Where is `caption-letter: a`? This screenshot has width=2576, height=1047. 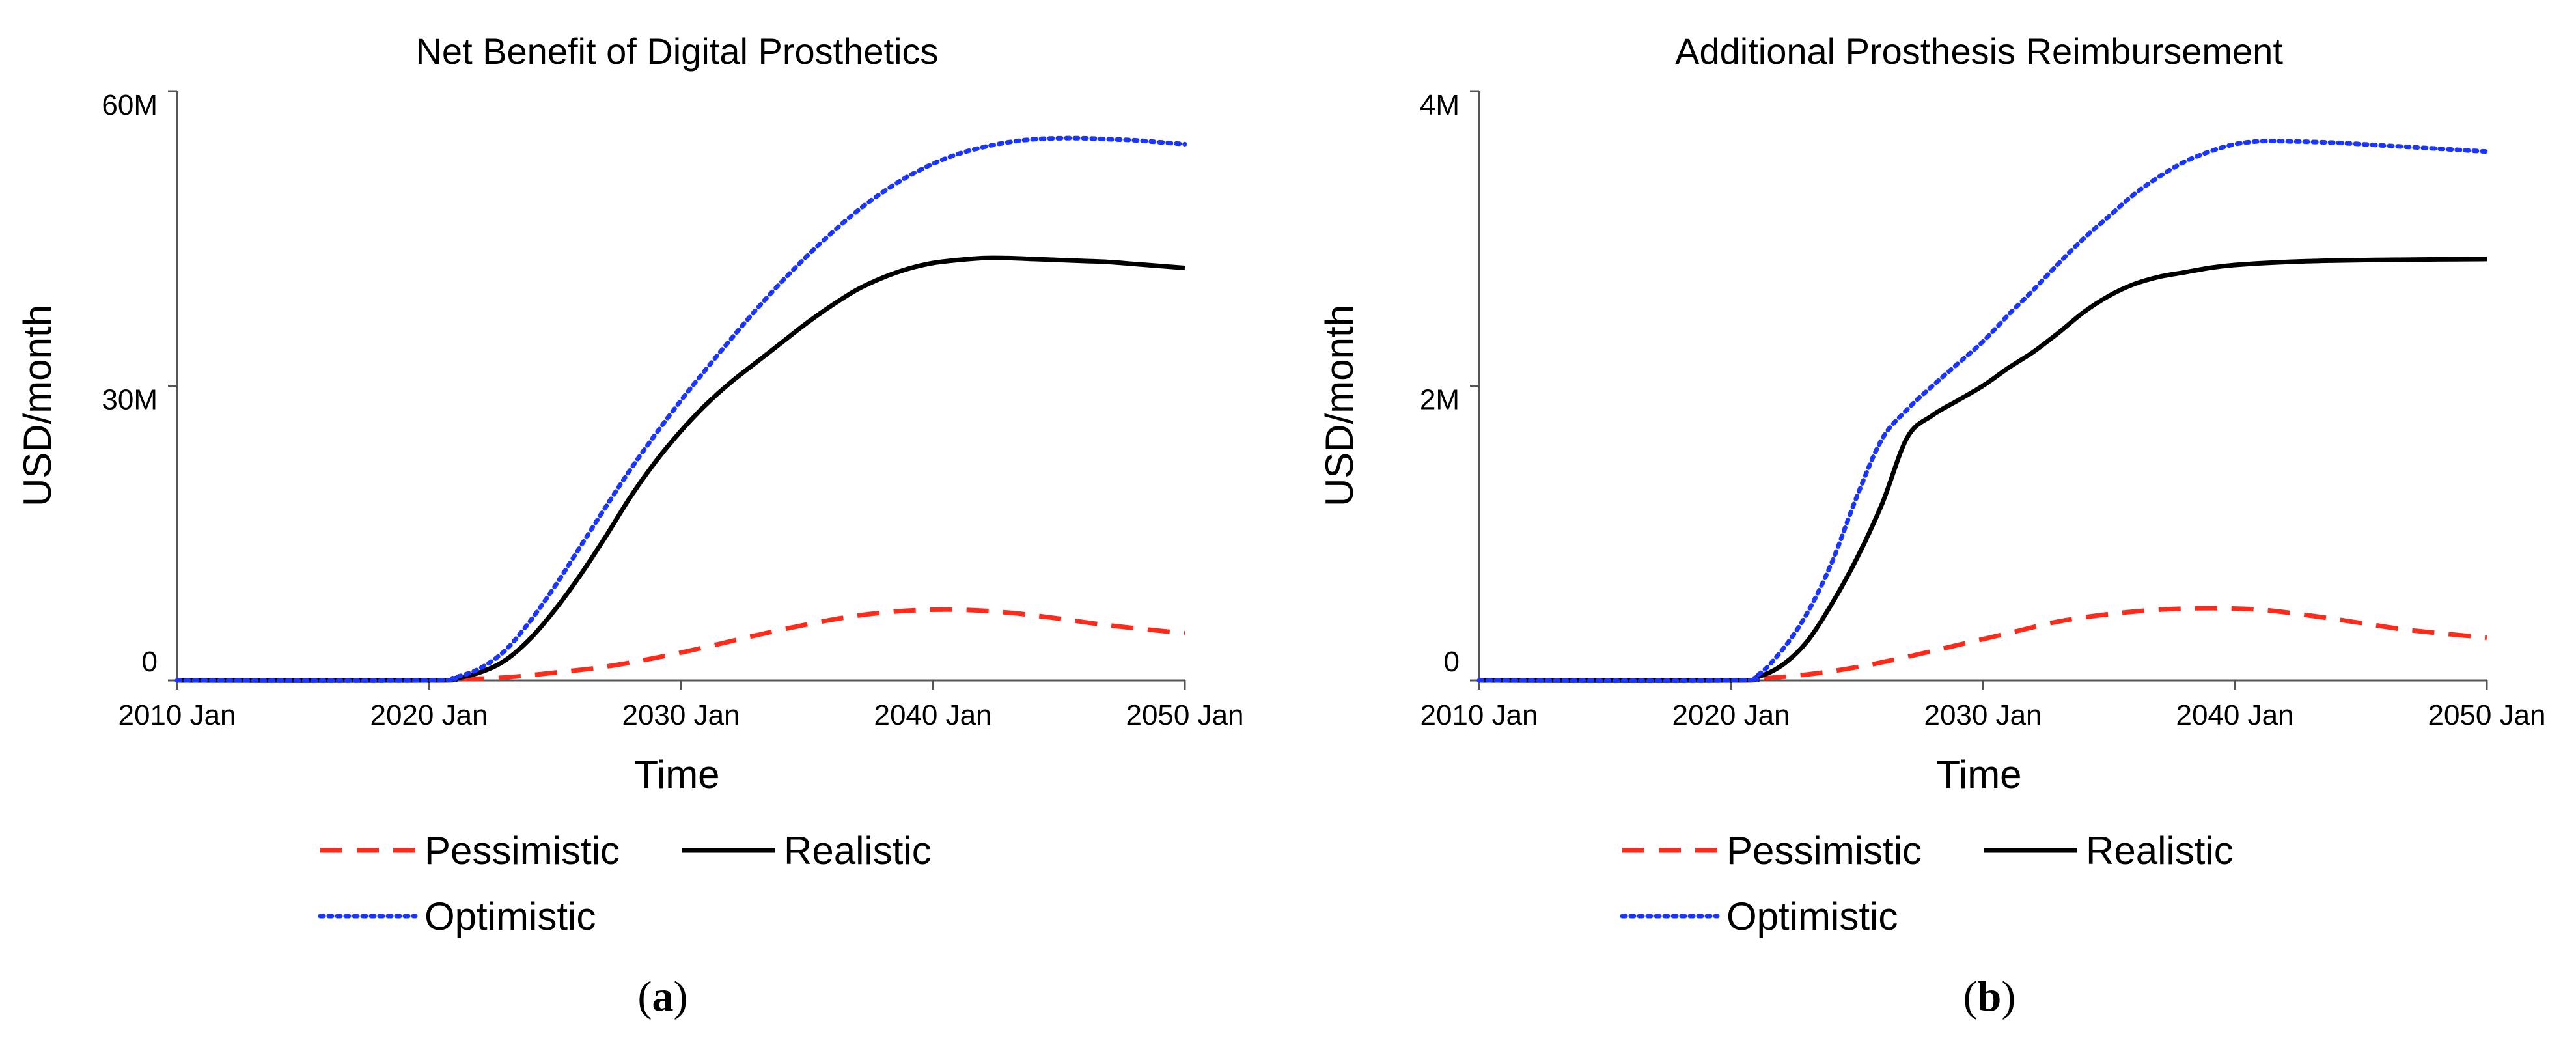 caption-letter: a is located at coordinates (663, 997).